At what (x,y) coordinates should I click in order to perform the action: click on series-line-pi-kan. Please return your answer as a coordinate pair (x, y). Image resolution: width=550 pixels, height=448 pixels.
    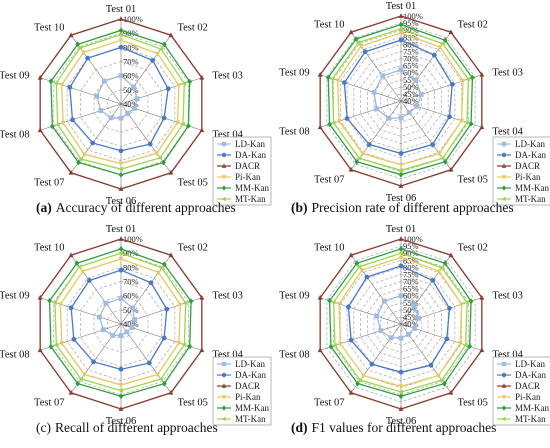
    Looking at the image, I should click on (400, 322).